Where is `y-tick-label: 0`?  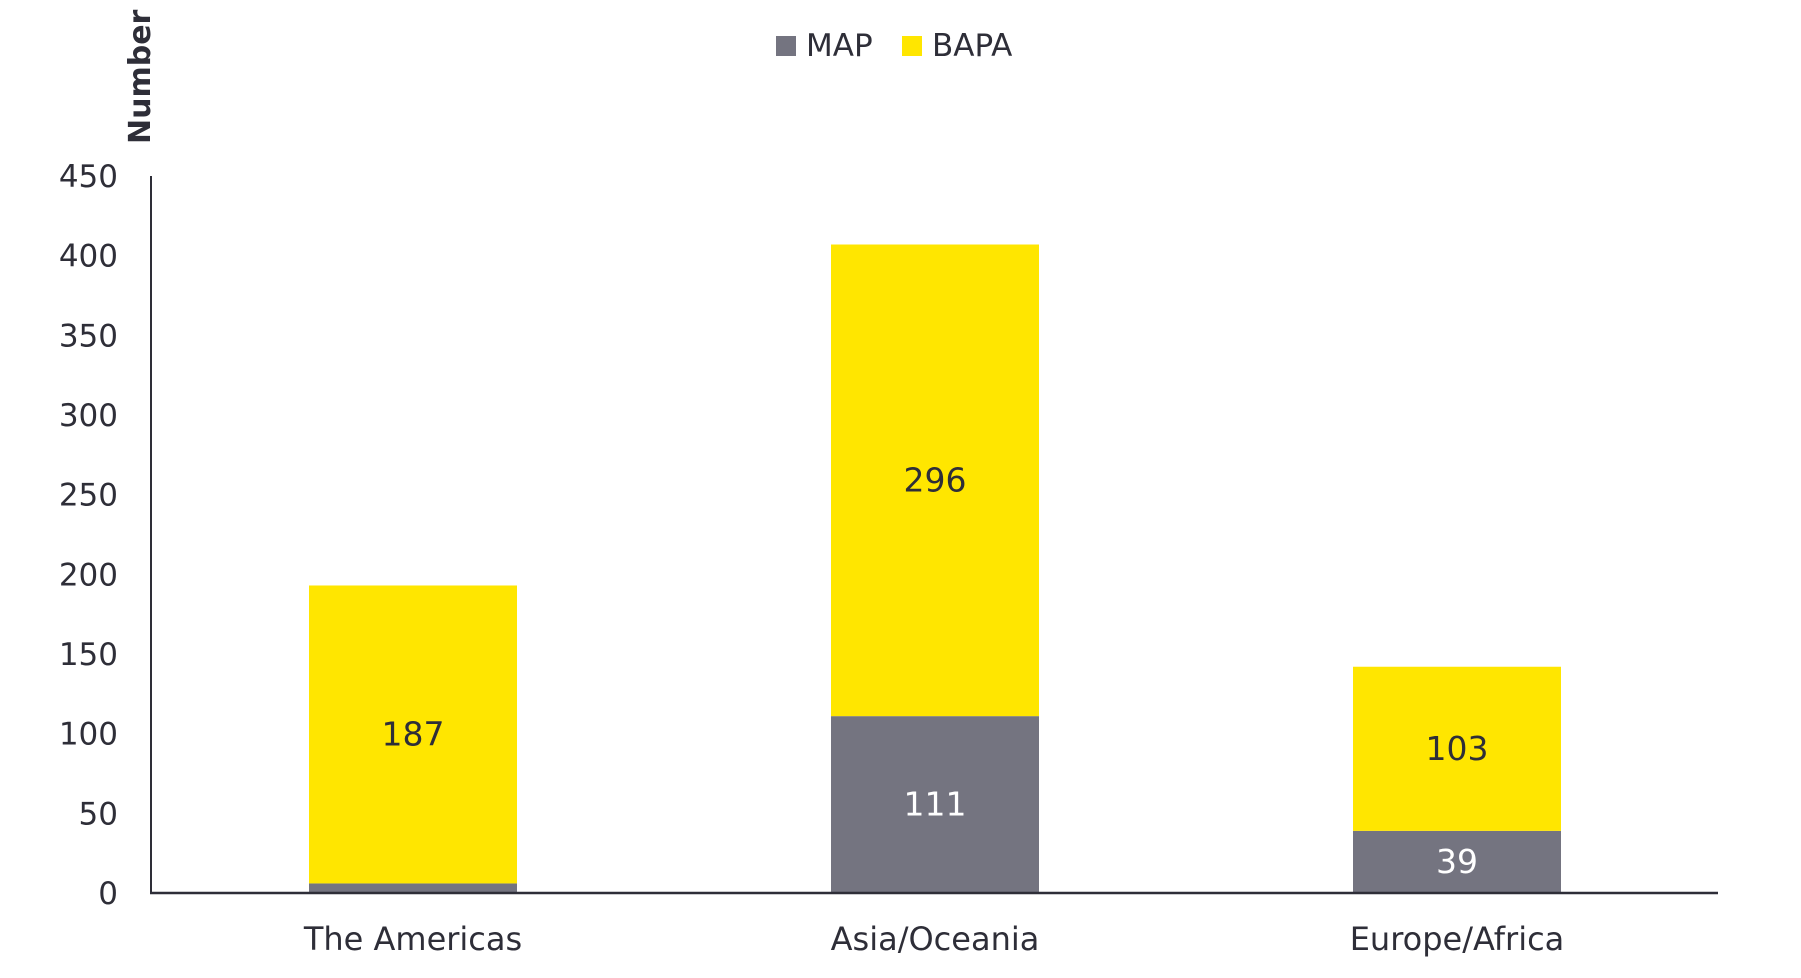
y-tick-label: 0 is located at coordinates (108, 894).